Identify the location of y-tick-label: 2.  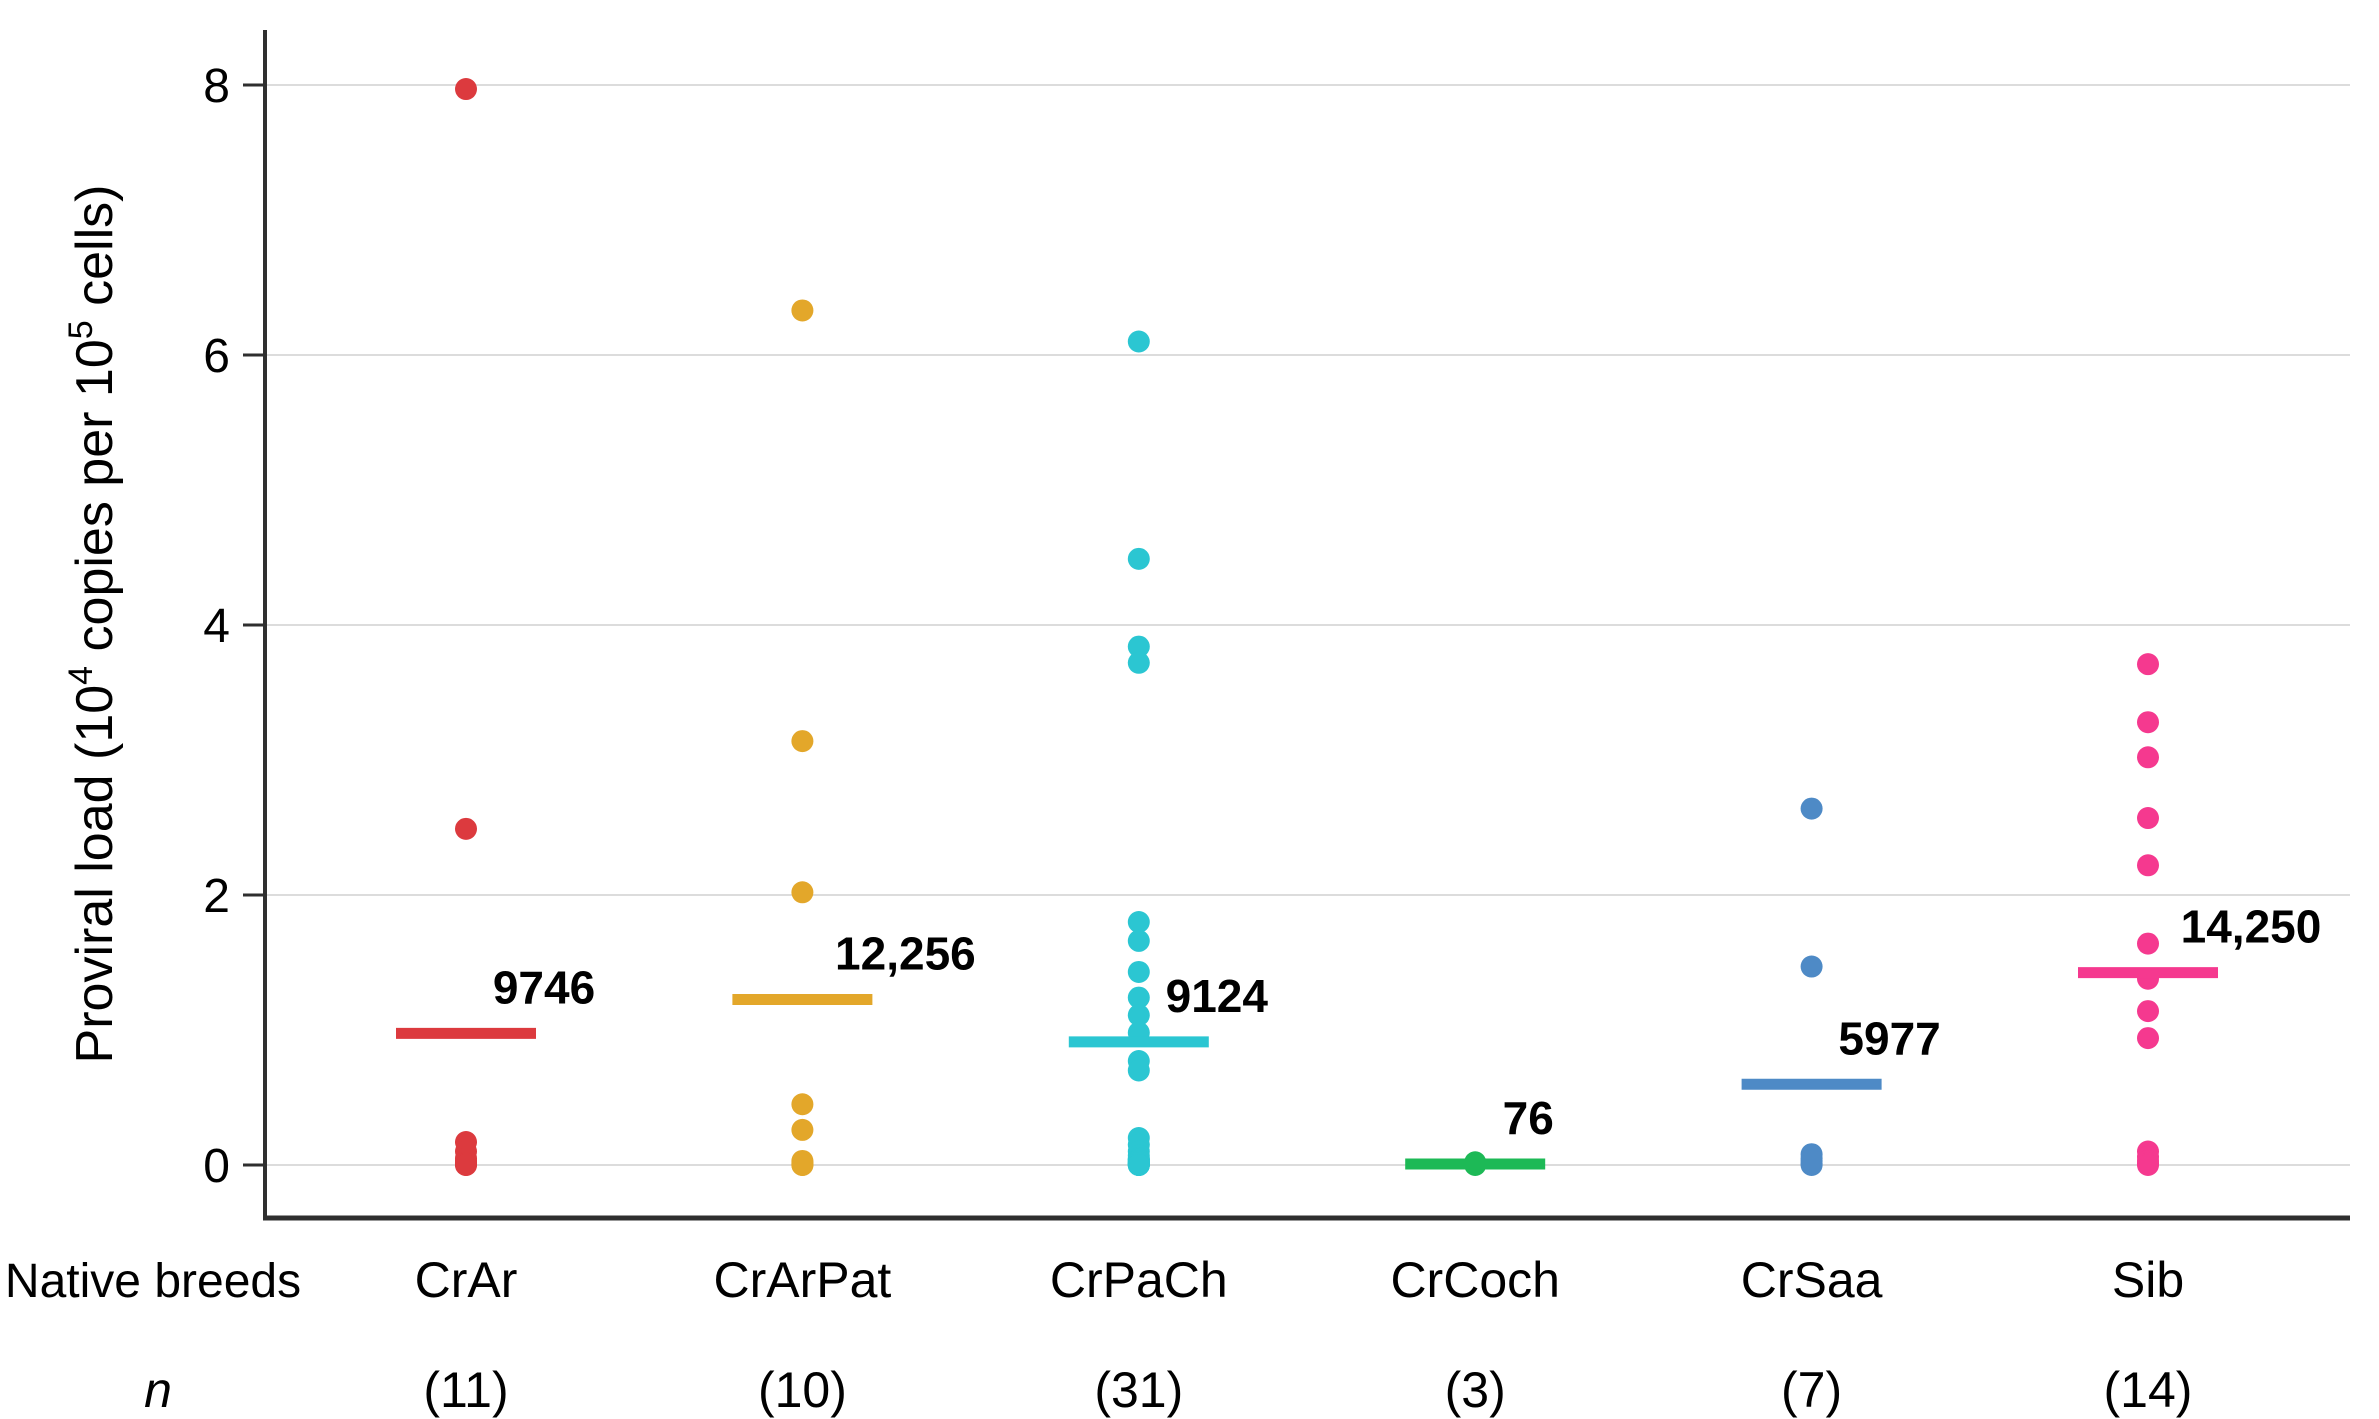
(216, 896).